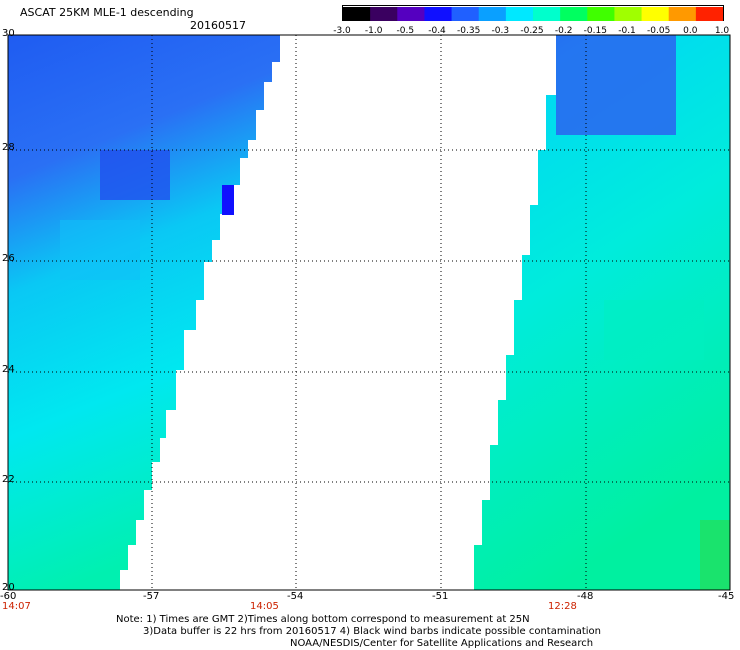  I want to click on color-legend, so click(533, 13).